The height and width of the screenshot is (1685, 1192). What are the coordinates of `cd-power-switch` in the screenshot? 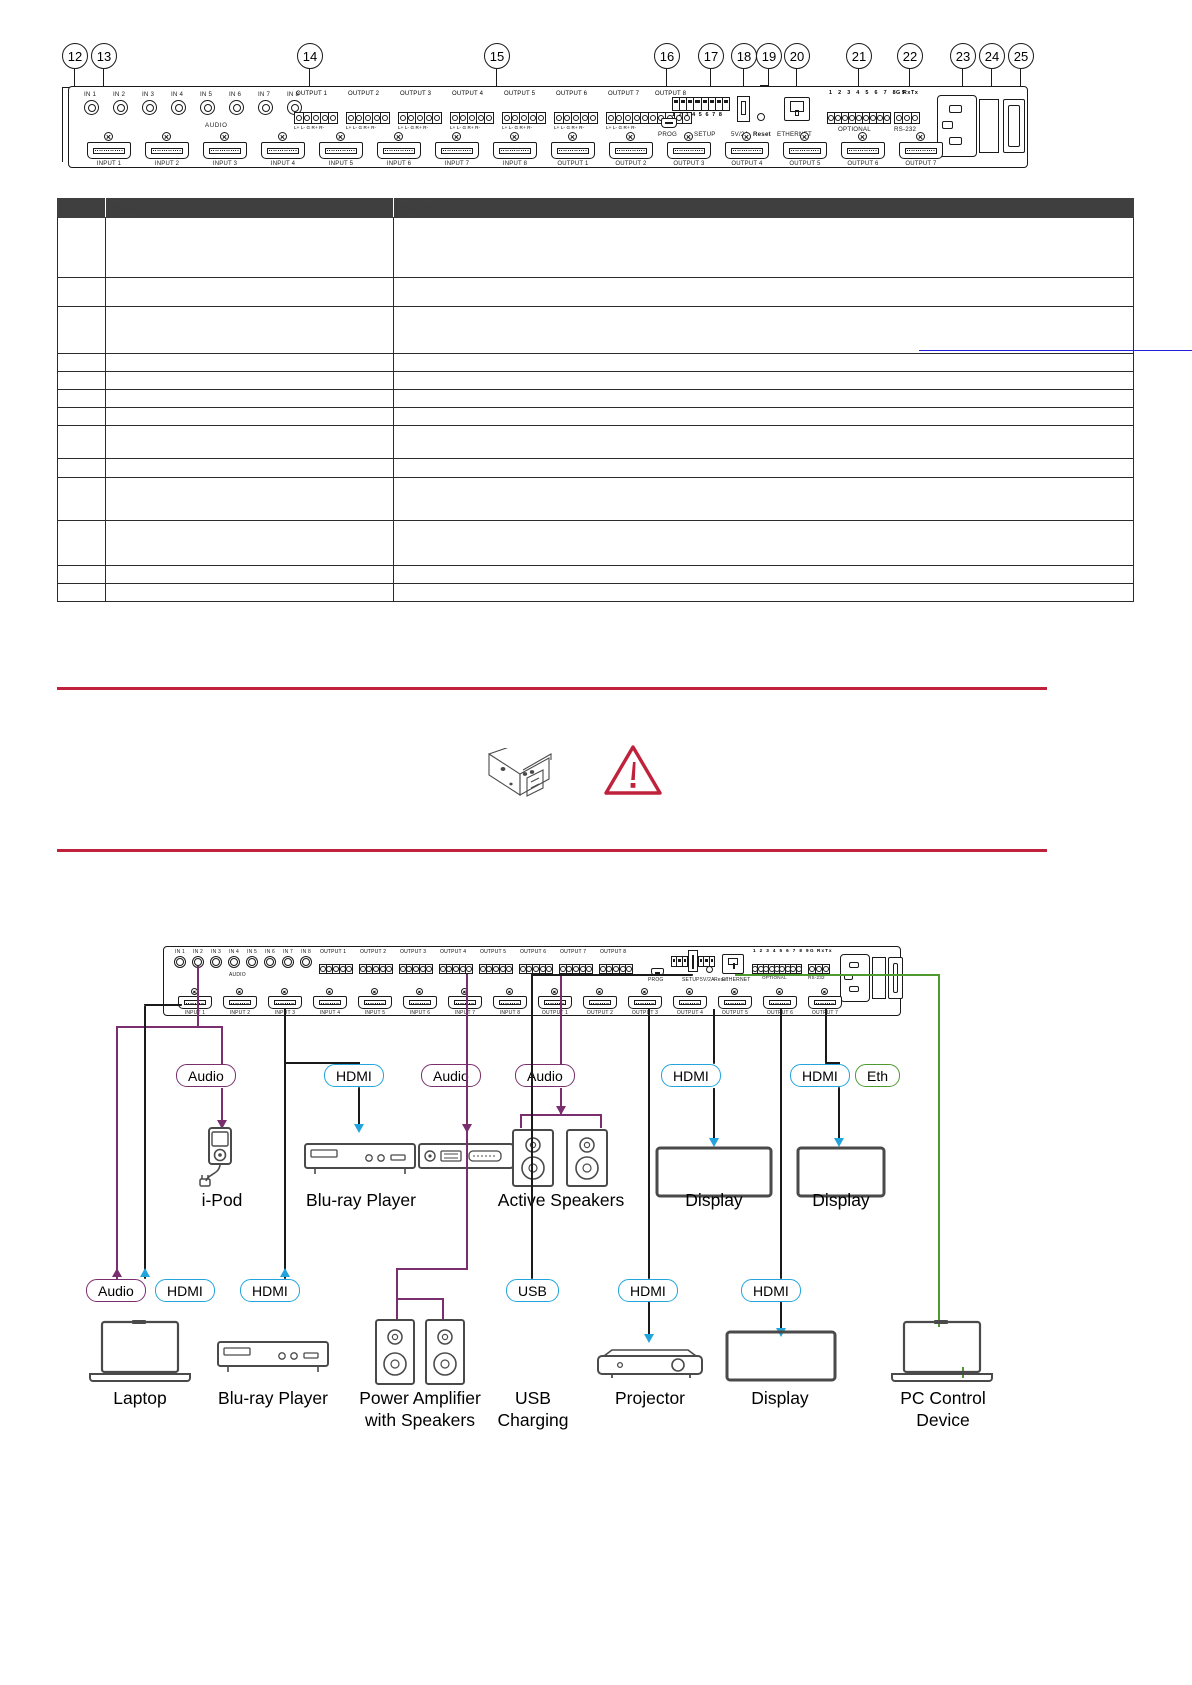 It's located at (895, 978).